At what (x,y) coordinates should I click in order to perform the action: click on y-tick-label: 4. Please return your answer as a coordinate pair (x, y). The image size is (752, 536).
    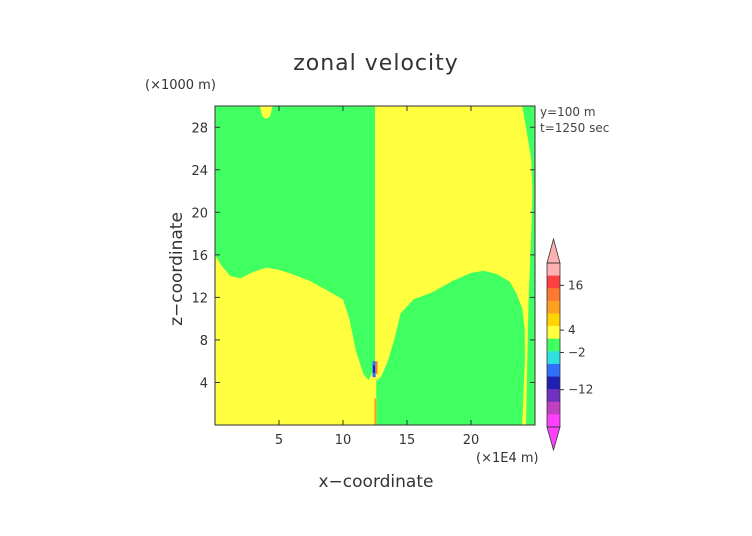
    Looking at the image, I should click on (204, 383).